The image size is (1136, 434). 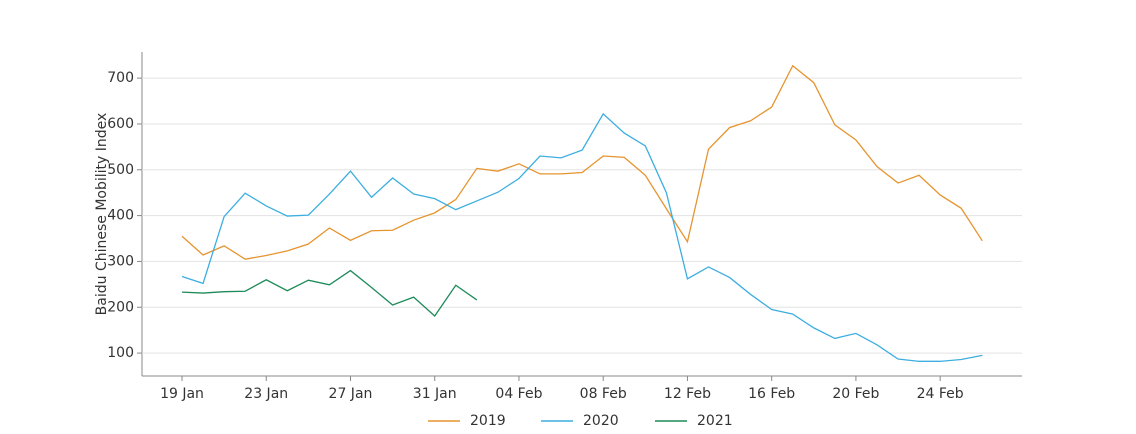 What do you see at coordinates (102, 214) in the screenshot?
I see `y-axis-label: Baidu Chinese Mobility Index` at bounding box center [102, 214].